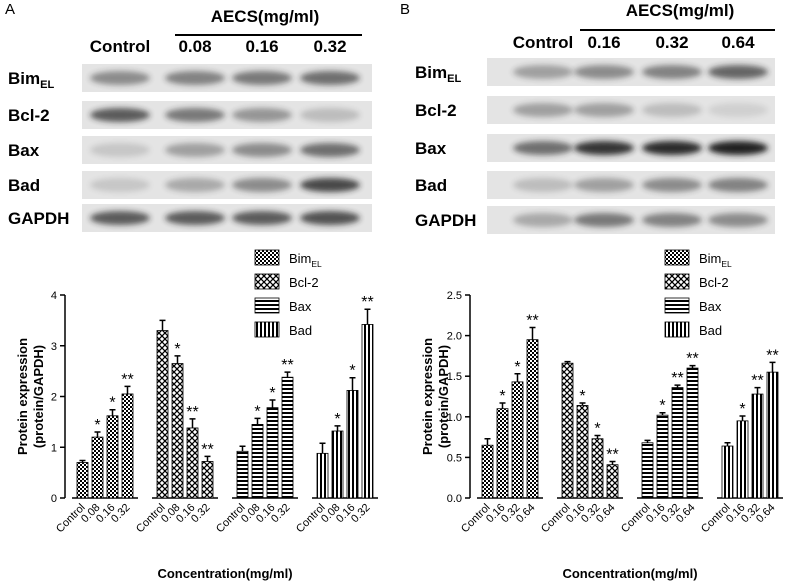  I want to click on y-tick-label: 0.5, so click(454, 458).